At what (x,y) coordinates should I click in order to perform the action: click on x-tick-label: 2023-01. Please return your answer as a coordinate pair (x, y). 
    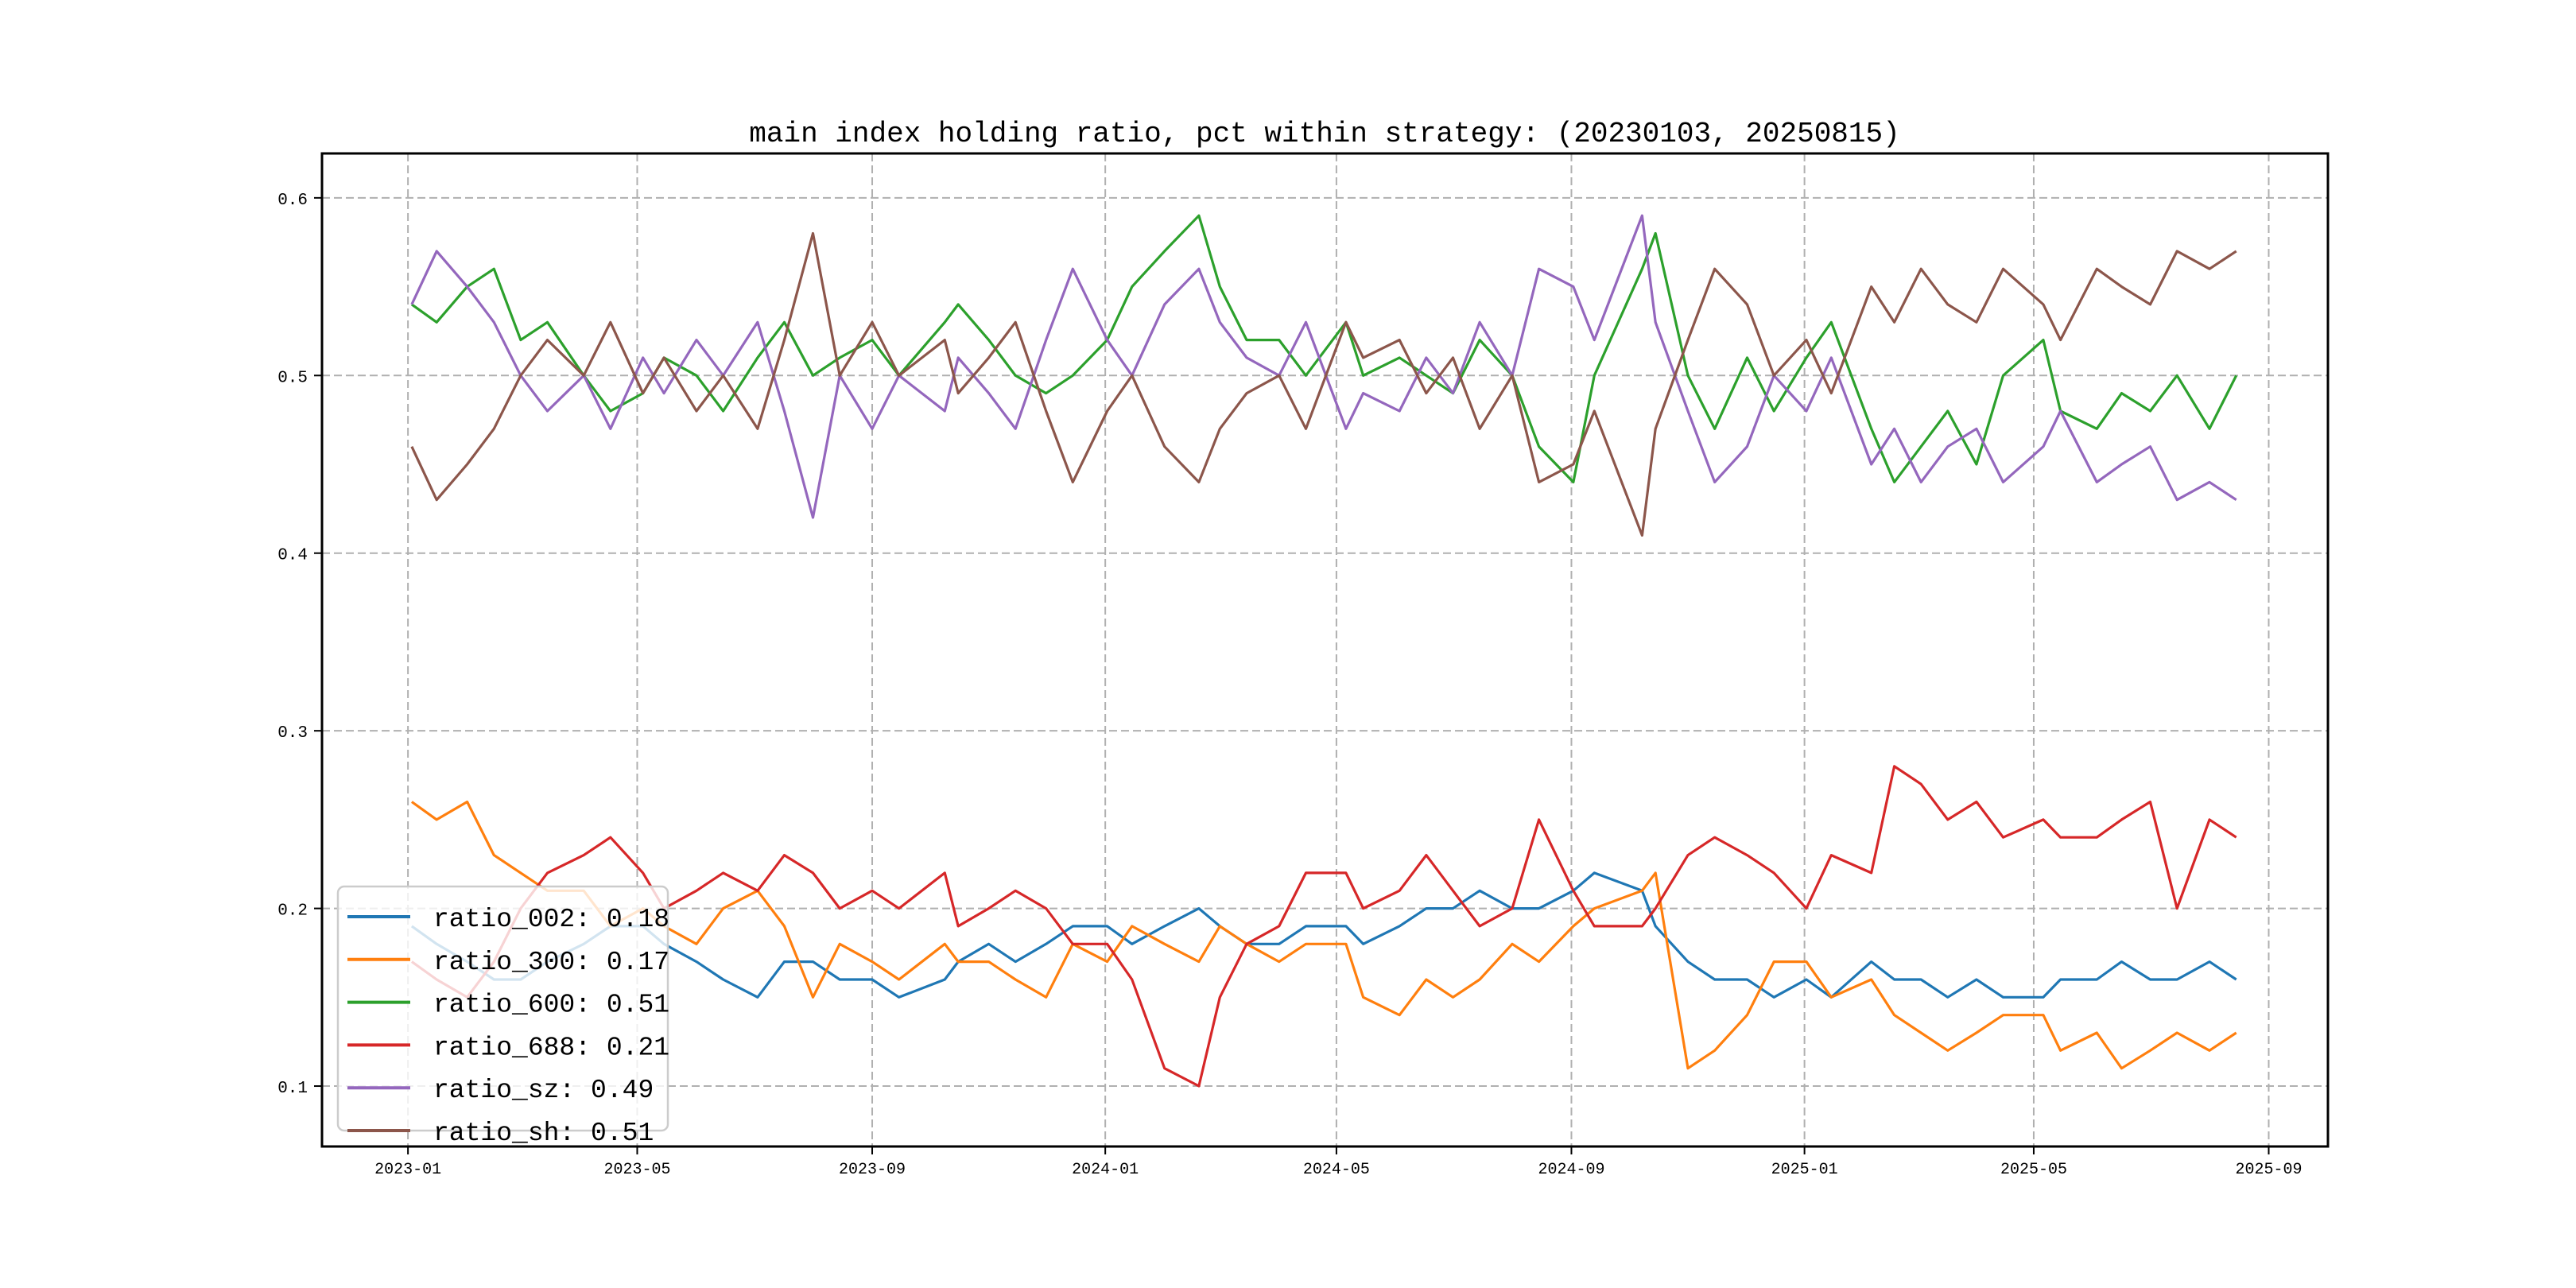
    Looking at the image, I should click on (407, 1170).